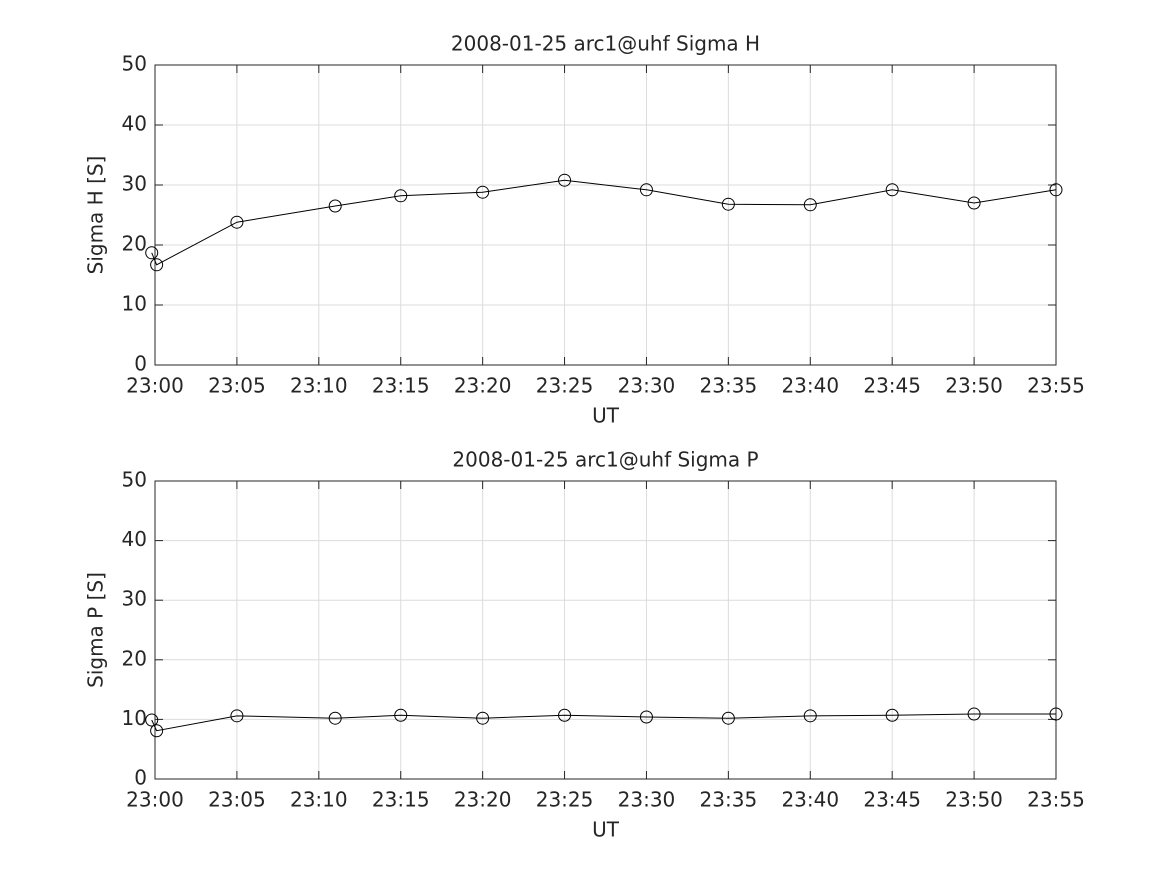 This screenshot has width=1167, height=875. Describe the element at coordinates (96, 630) in the screenshot. I see `y-axis-label: Sigma P [S]` at that location.